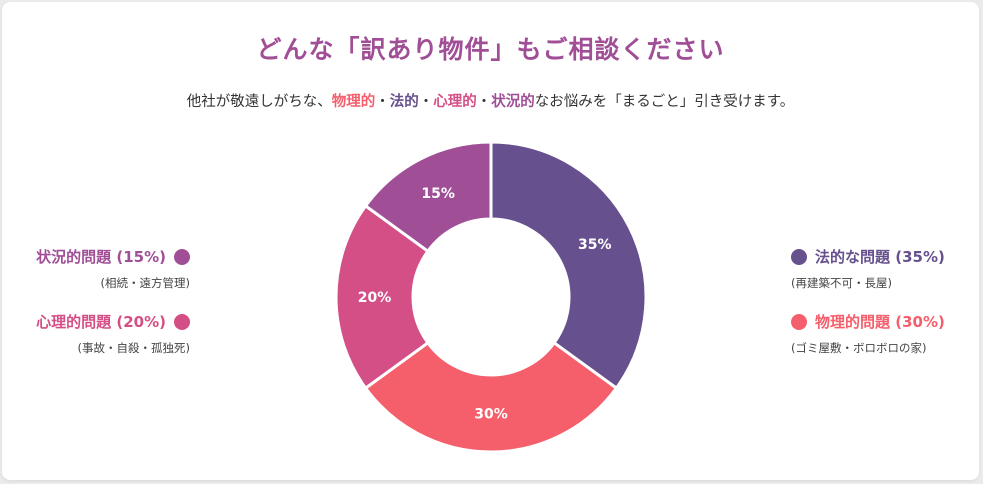 The image size is (983, 484). Describe the element at coordinates (513, 102) in the screenshot. I see `subtitle-keyword-situational: 状況的` at that location.